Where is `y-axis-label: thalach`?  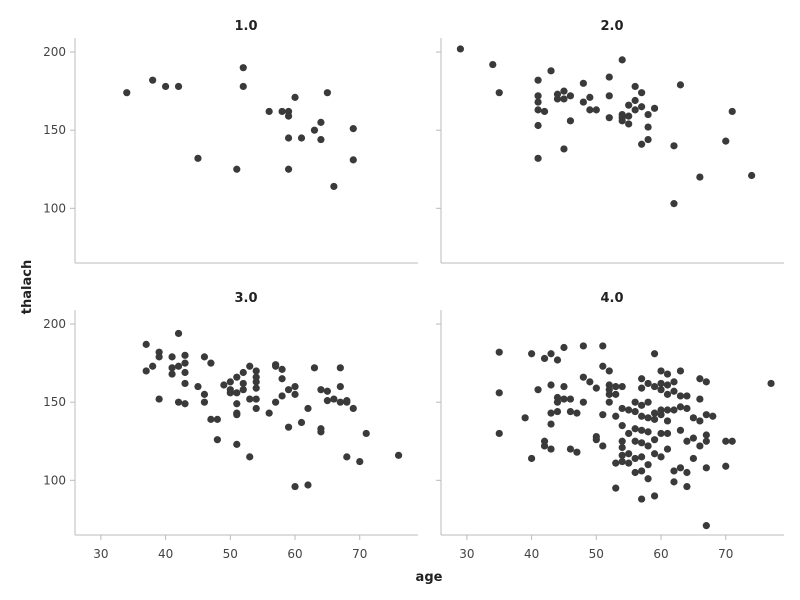
y-axis-label: thalach is located at coordinates (27, 287).